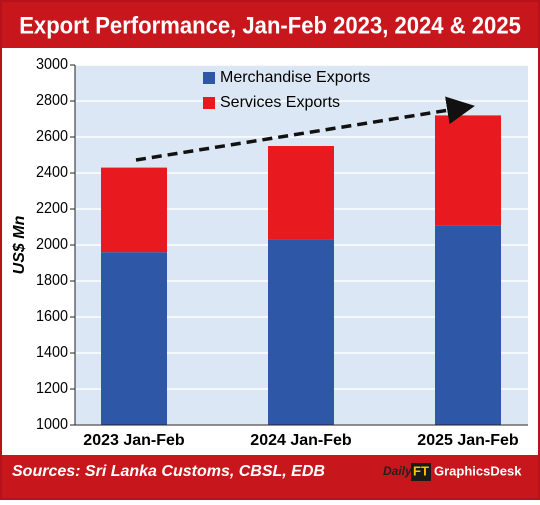 Image resolution: width=540 pixels, height=505 pixels. Describe the element at coordinates (52, 317) in the screenshot. I see `y-tick-label: 1600` at that location.